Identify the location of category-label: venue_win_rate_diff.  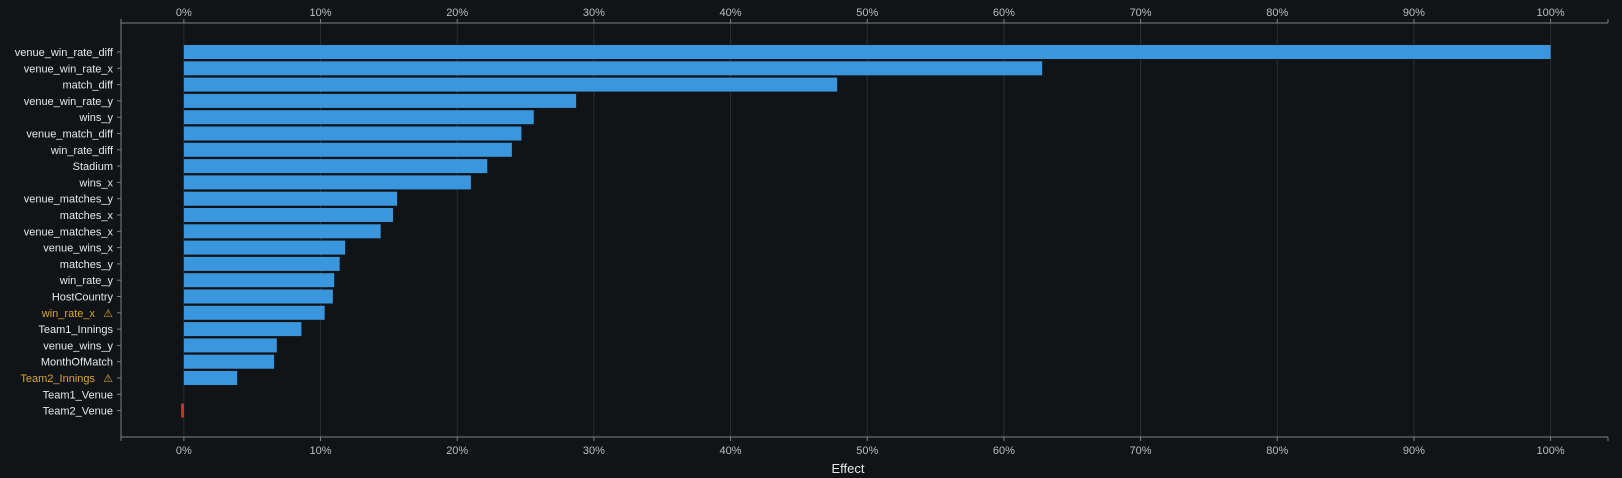
(64, 53).